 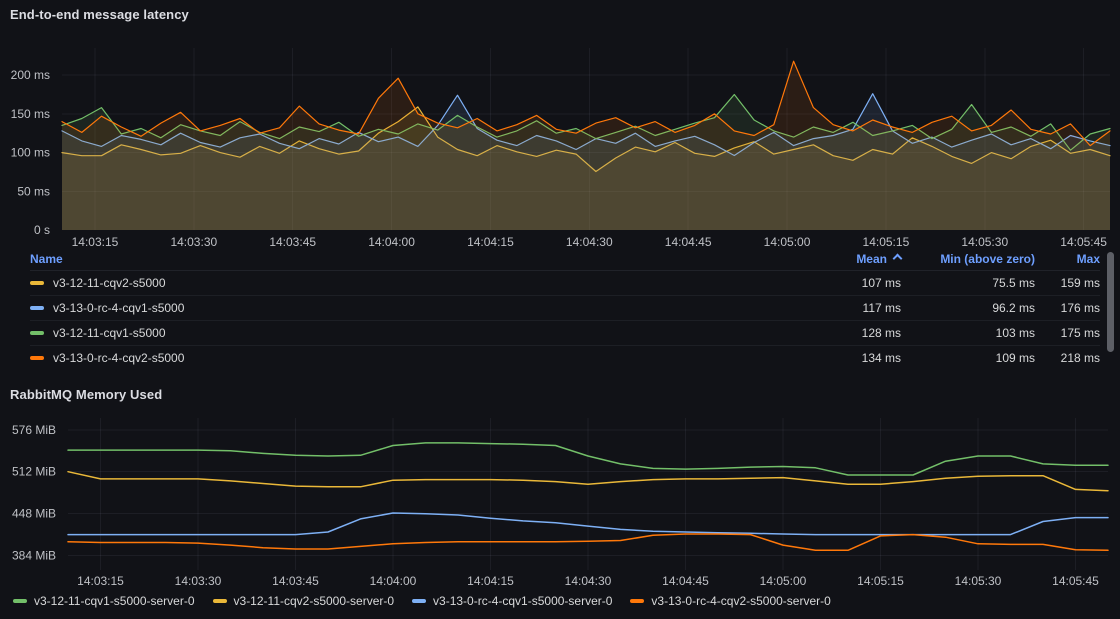 What do you see at coordinates (405, 308) in the screenshot?
I see `series-name-cell: v3-13-0-rc-4-cqv1-s5000` at bounding box center [405, 308].